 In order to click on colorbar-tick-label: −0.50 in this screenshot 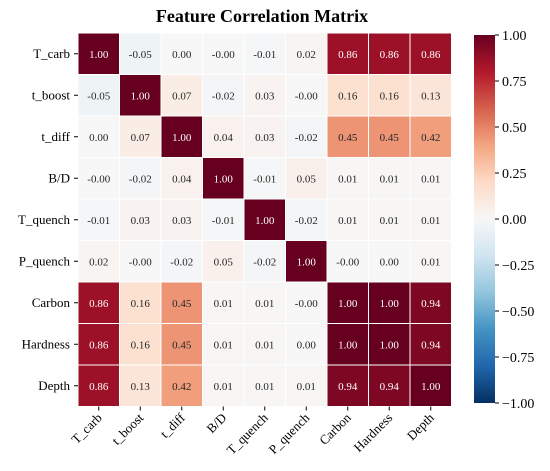, I will do `click(518, 312)`.